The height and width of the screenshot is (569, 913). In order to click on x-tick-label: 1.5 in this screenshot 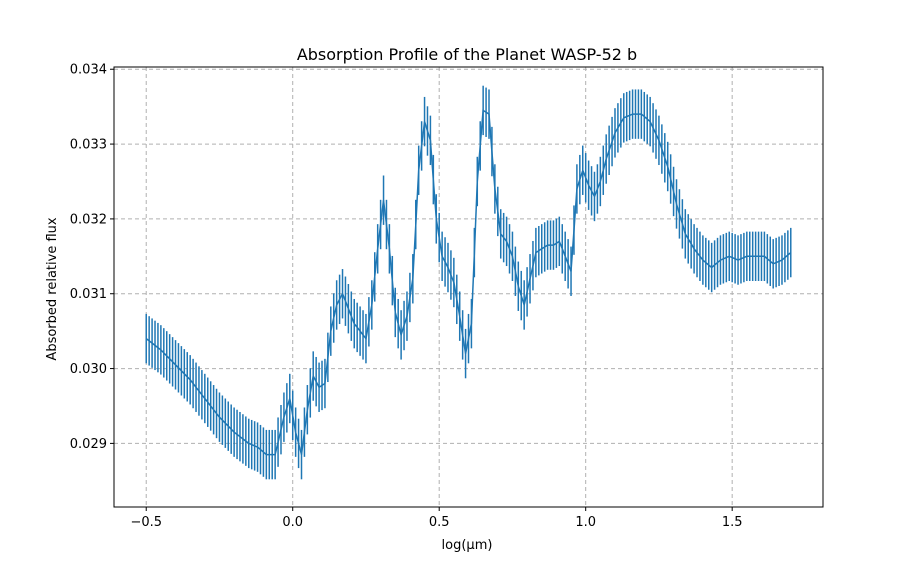, I will do `click(732, 522)`.